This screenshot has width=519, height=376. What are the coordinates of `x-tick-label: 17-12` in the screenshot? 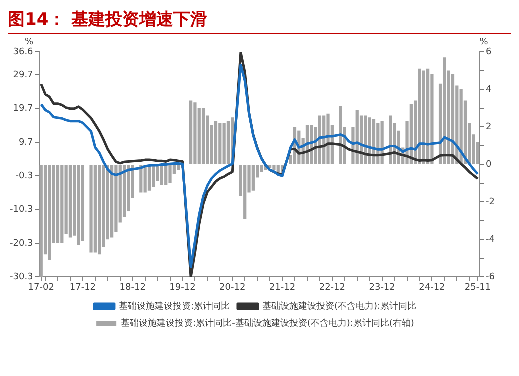 It's located at (83, 287).